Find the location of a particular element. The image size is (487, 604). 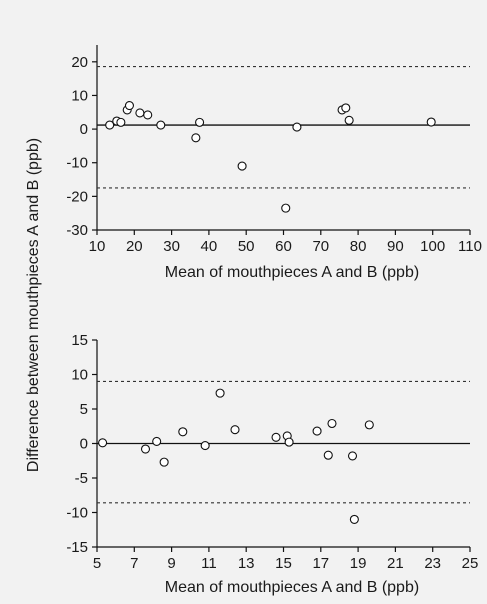

top-y-tick-label: -20 is located at coordinates (77, 196).